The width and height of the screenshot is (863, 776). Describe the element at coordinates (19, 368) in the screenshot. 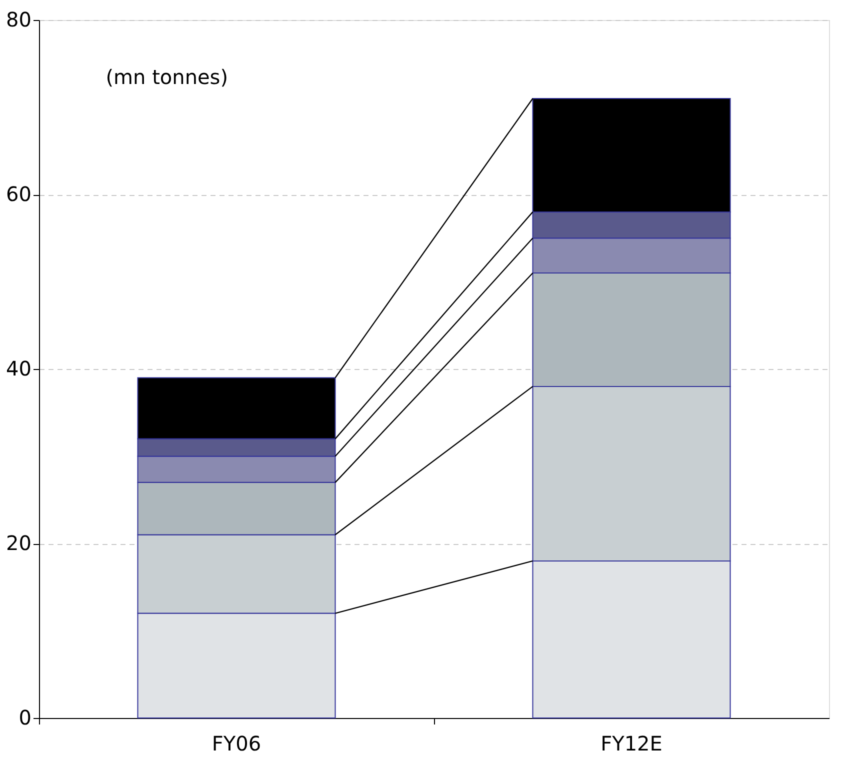

I see `y-tick-label: 40` at that location.